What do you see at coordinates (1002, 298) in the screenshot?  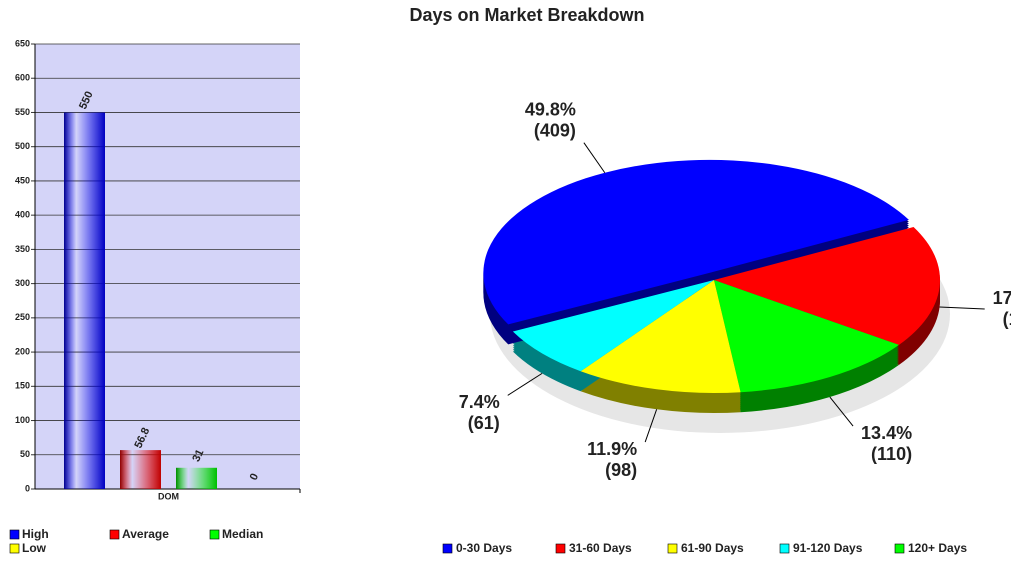 I see `percent-label: 17.5%` at bounding box center [1002, 298].